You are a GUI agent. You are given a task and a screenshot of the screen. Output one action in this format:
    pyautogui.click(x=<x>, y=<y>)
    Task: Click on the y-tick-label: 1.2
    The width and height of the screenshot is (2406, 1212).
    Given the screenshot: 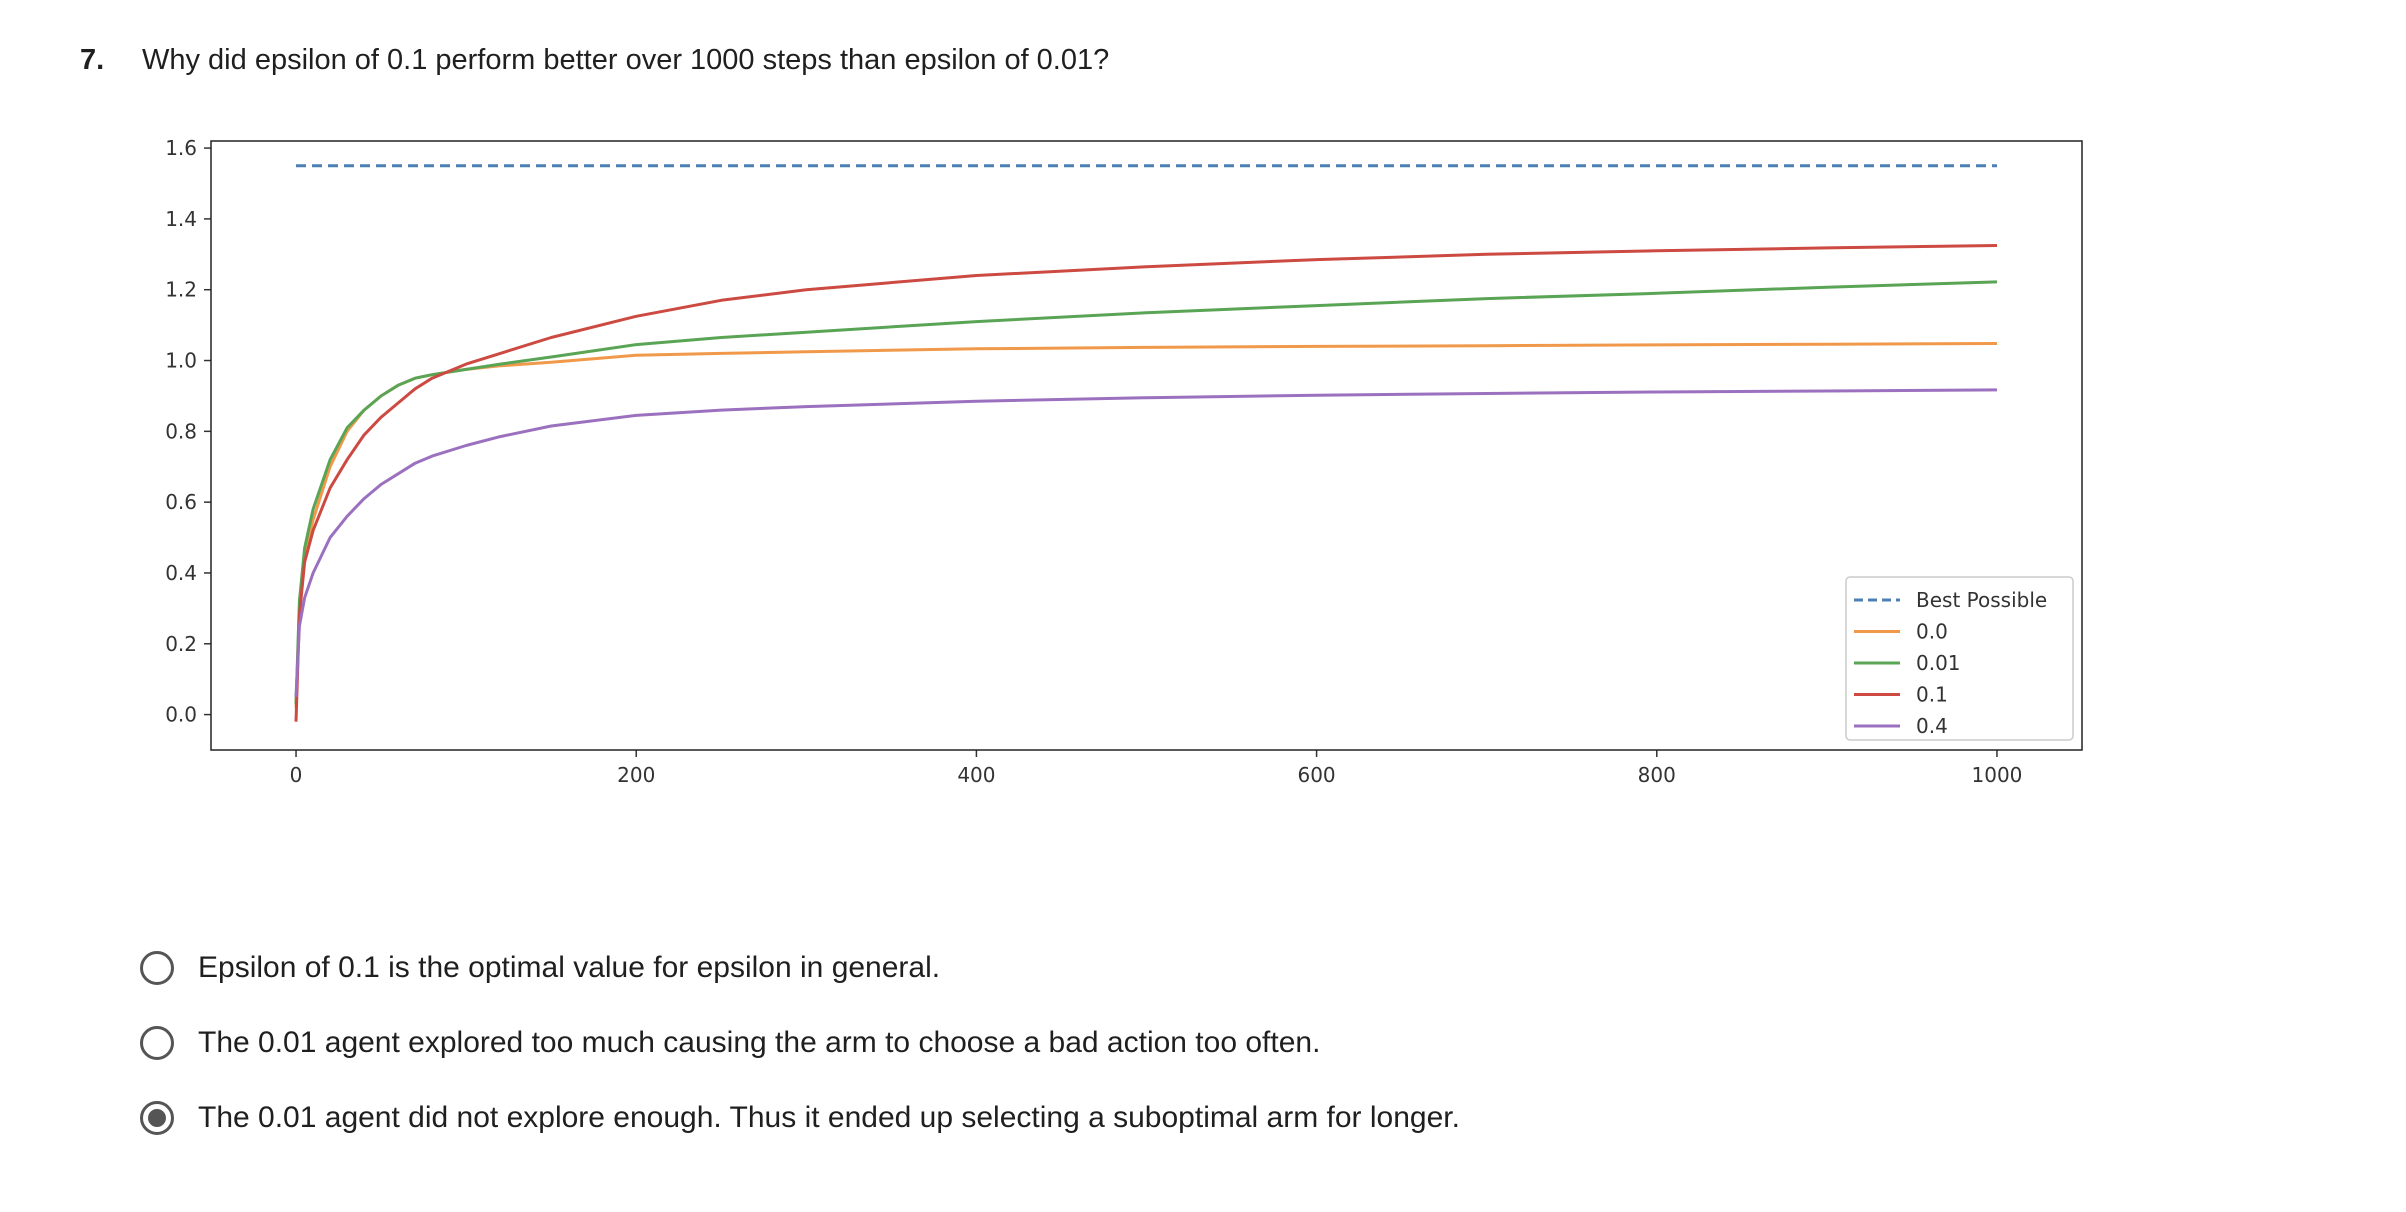 What is the action you would take?
    pyautogui.click(x=181, y=290)
    